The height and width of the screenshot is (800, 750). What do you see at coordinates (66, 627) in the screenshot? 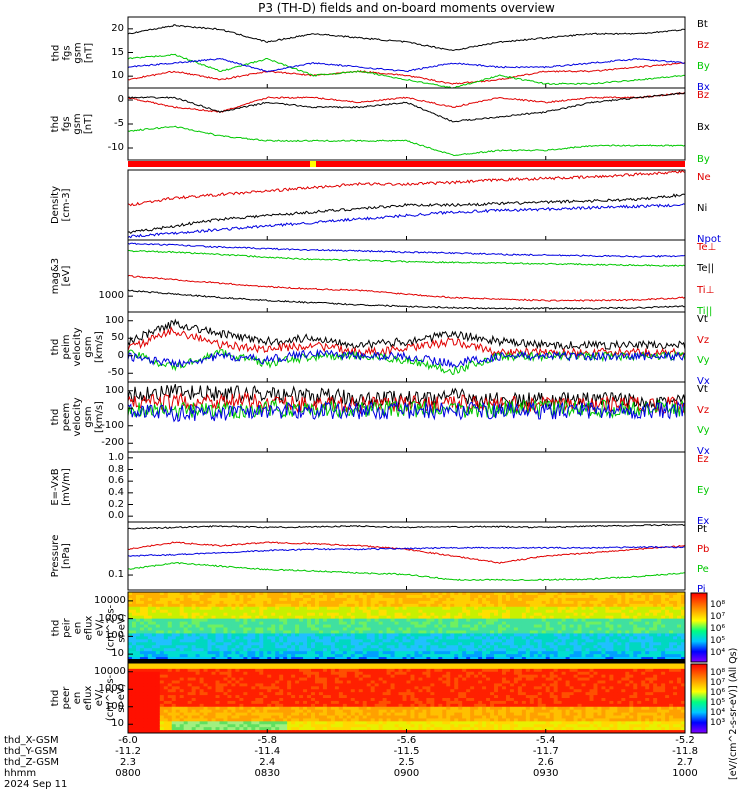
I see `ylabel-line: peir` at bounding box center [66, 627].